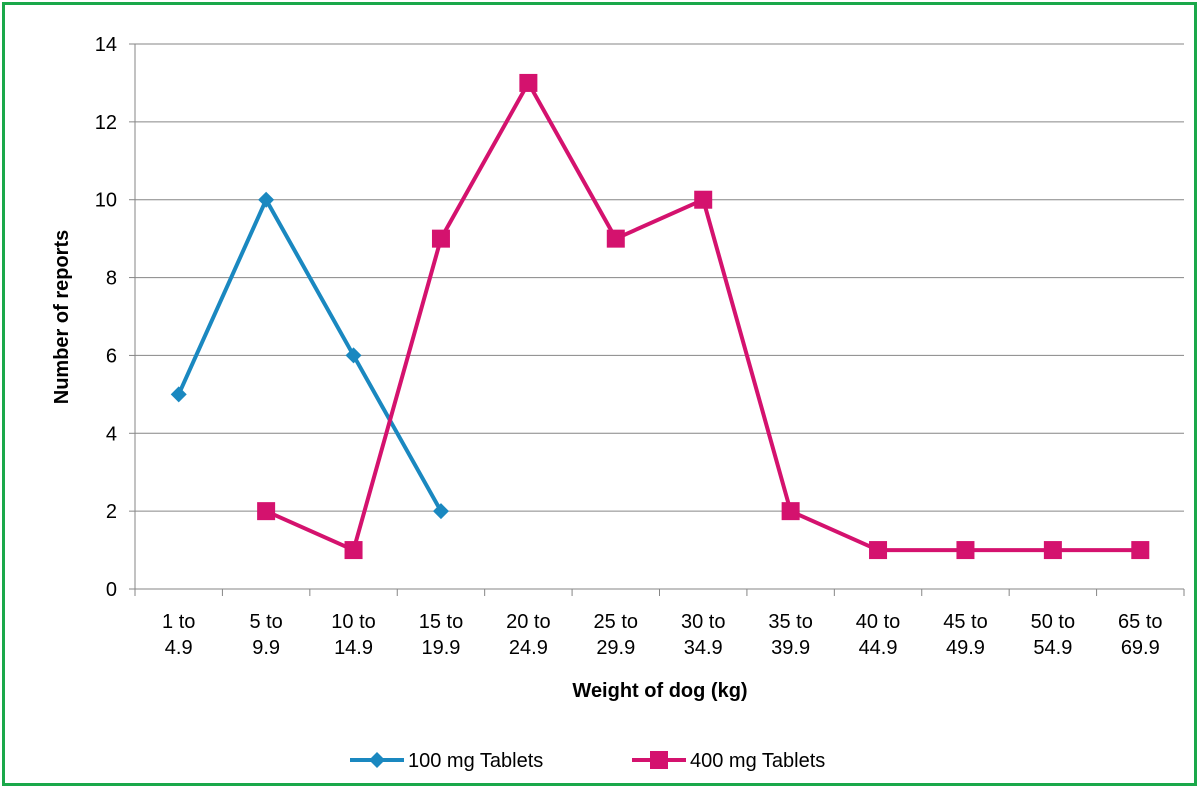 This screenshot has height=792, width=1203. Describe the element at coordinates (111, 590) in the screenshot. I see `y-tick-label: 0` at that location.